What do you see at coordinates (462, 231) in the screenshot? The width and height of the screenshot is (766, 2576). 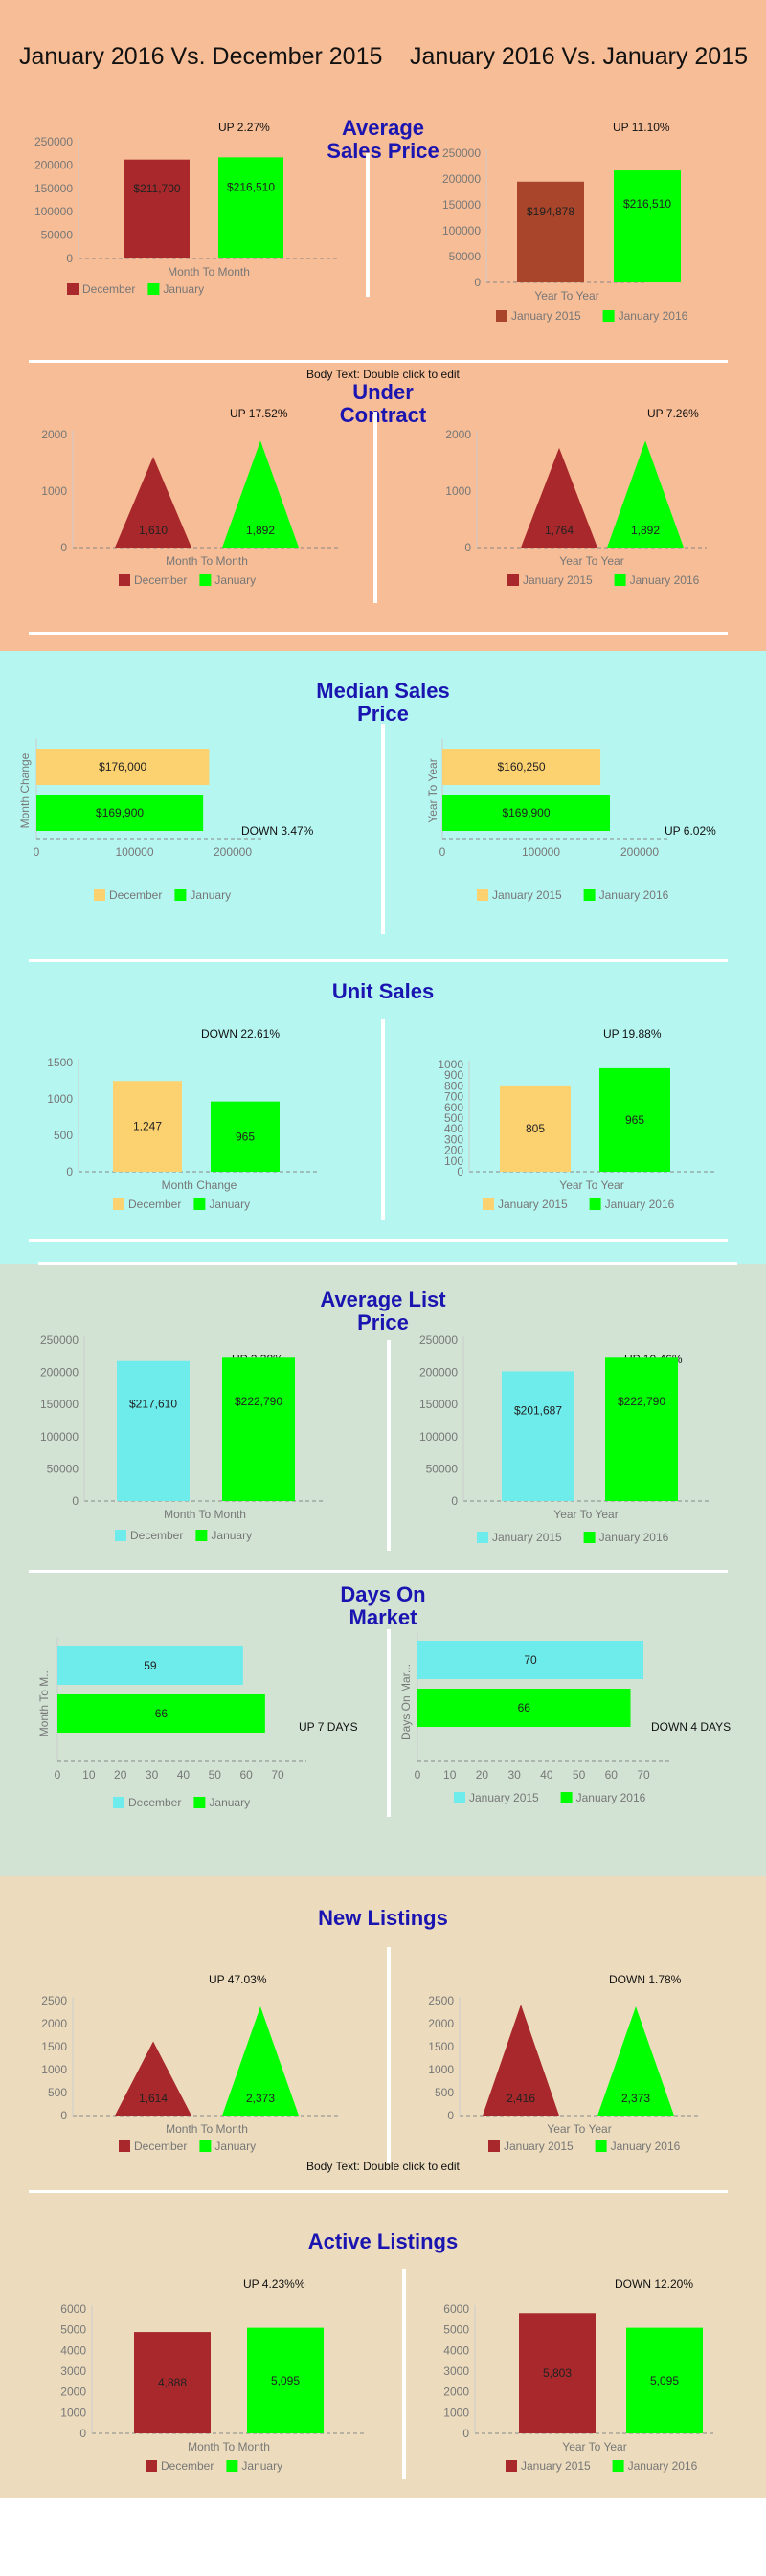 I see `ytick-avg_sales_yty: 100000` at bounding box center [462, 231].